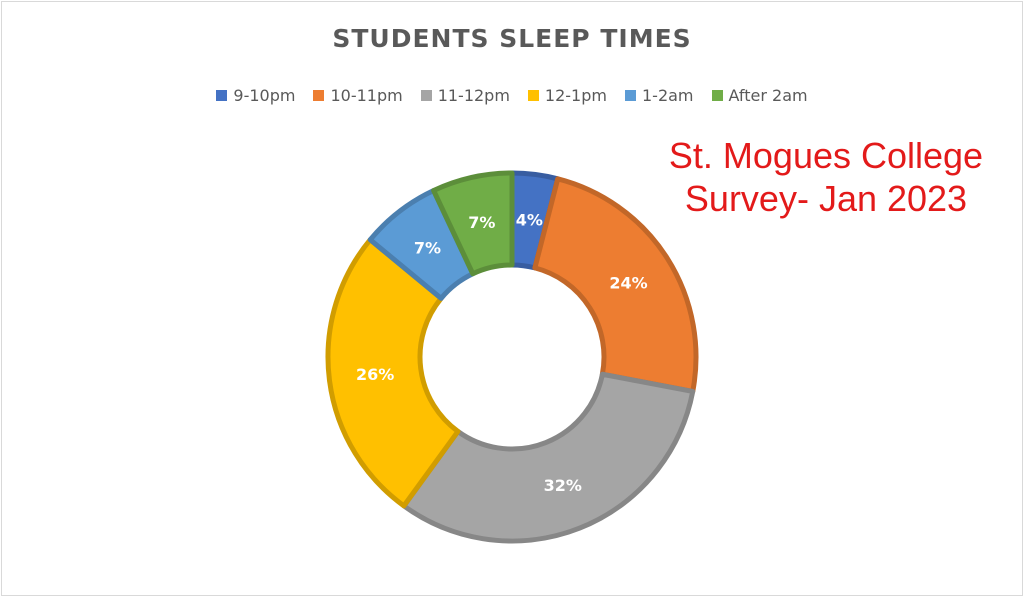 The width and height of the screenshot is (1024, 597). Describe the element at coordinates (667, 95) in the screenshot. I see `legend-label: 1-2am` at that location.